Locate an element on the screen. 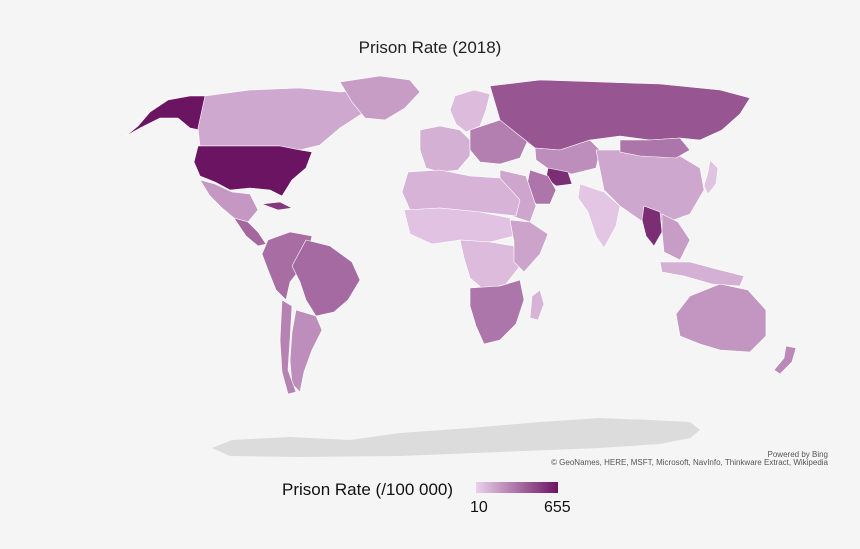 Image resolution: width=860 pixels, height=549 pixels. region-argentina is located at coordinates (306, 351).